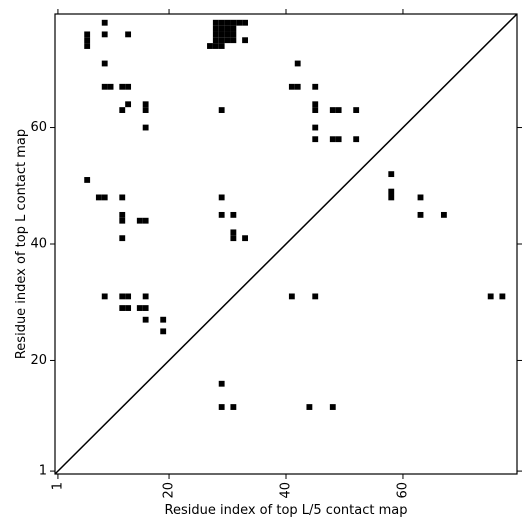  Describe the element at coordinates (38, 360) in the screenshot. I see `y-tick-label: 20` at that location.